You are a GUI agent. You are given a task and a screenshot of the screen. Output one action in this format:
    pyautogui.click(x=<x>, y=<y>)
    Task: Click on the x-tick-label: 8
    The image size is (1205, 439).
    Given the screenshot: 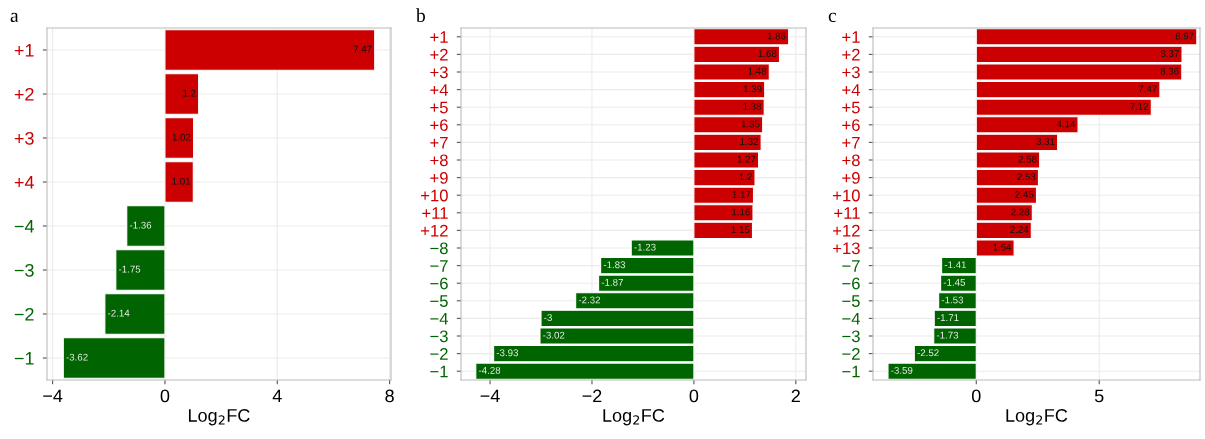 What is the action you would take?
    pyautogui.click(x=389, y=396)
    